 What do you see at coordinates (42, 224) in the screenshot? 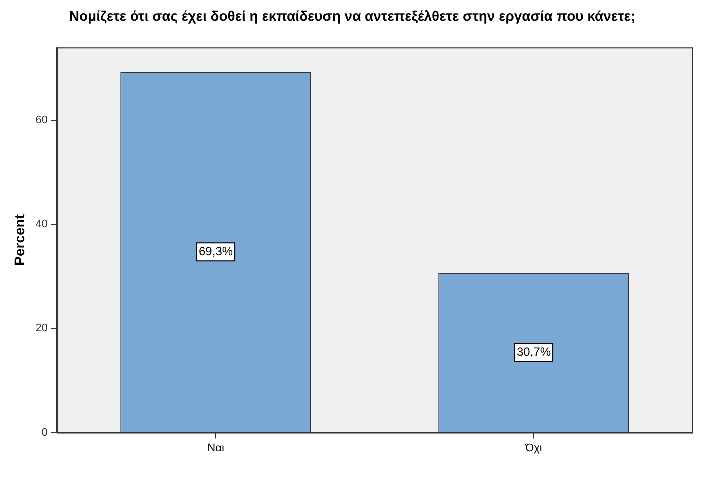
I see `y-tick-label: 40` at bounding box center [42, 224].